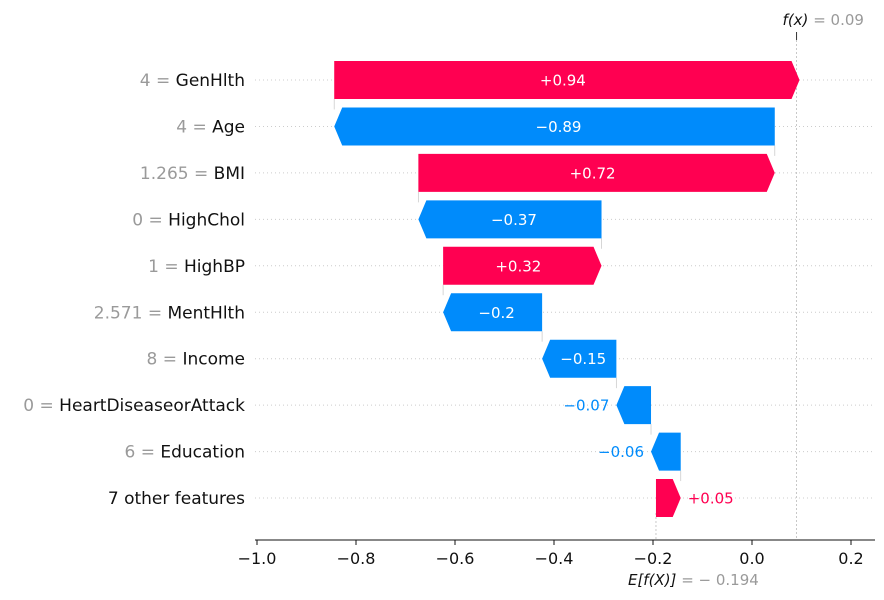 The image size is (884, 600). What do you see at coordinates (356, 558) in the screenshot?
I see `x-tick-label: −0.8` at bounding box center [356, 558].